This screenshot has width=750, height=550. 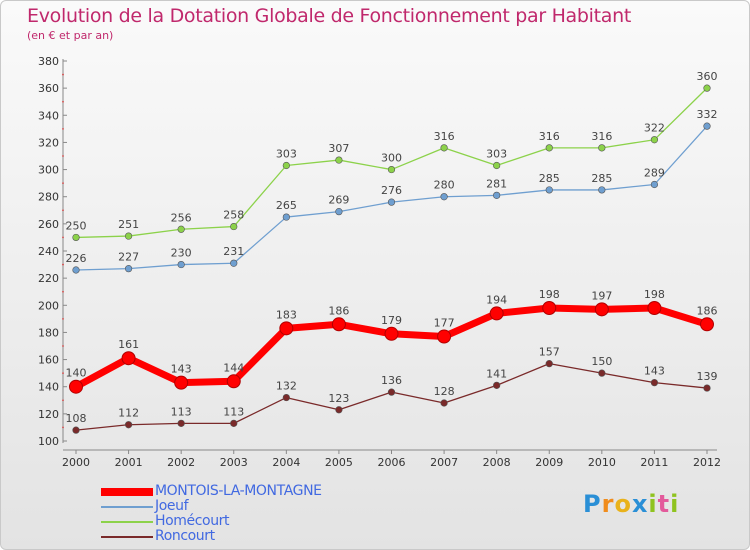 I want to click on data-label: 132, so click(x=286, y=386).